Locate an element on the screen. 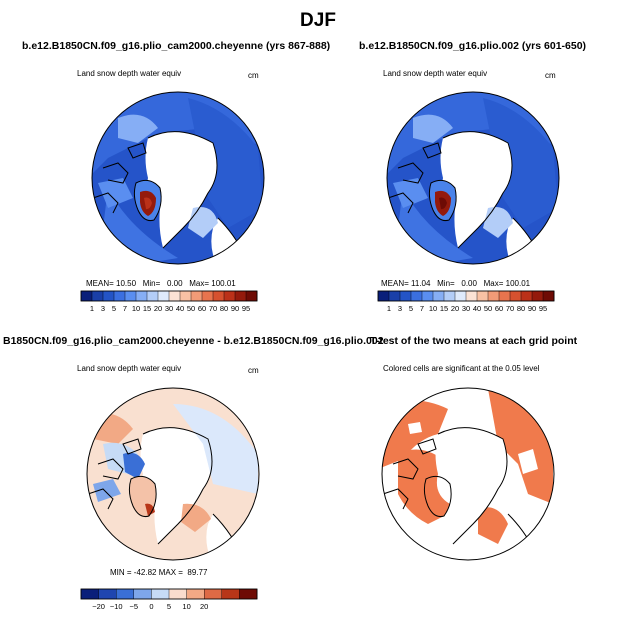 The height and width of the screenshot is (636, 636). colorbar-tick-label: −10 is located at coordinates (116, 606).